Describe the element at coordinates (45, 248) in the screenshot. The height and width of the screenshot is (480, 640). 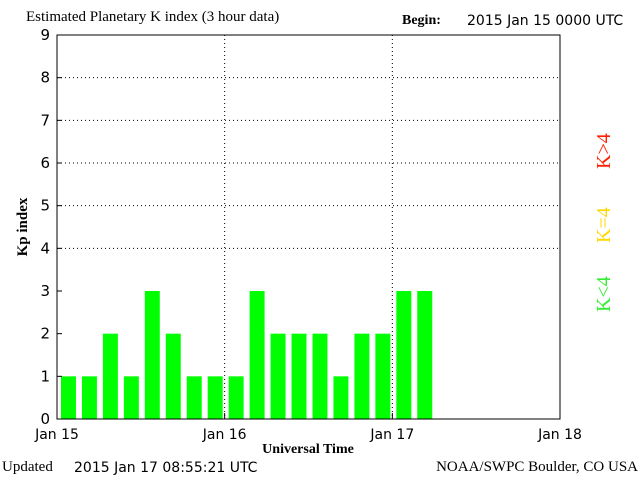
I see `y-tick-label: 4` at that location.